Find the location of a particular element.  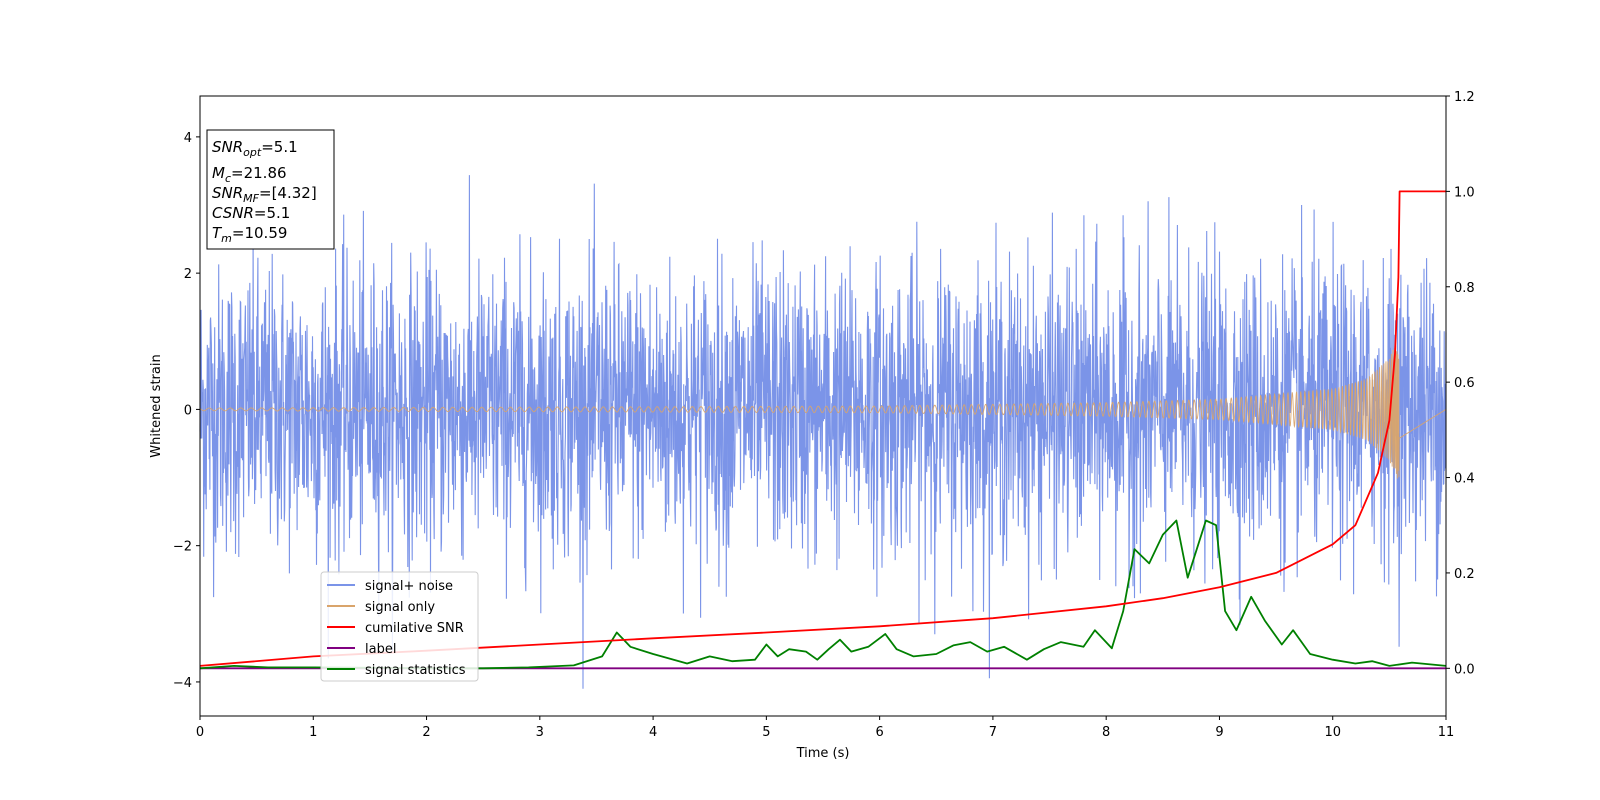

y-axis-label: Whitened strain is located at coordinates (156, 405).